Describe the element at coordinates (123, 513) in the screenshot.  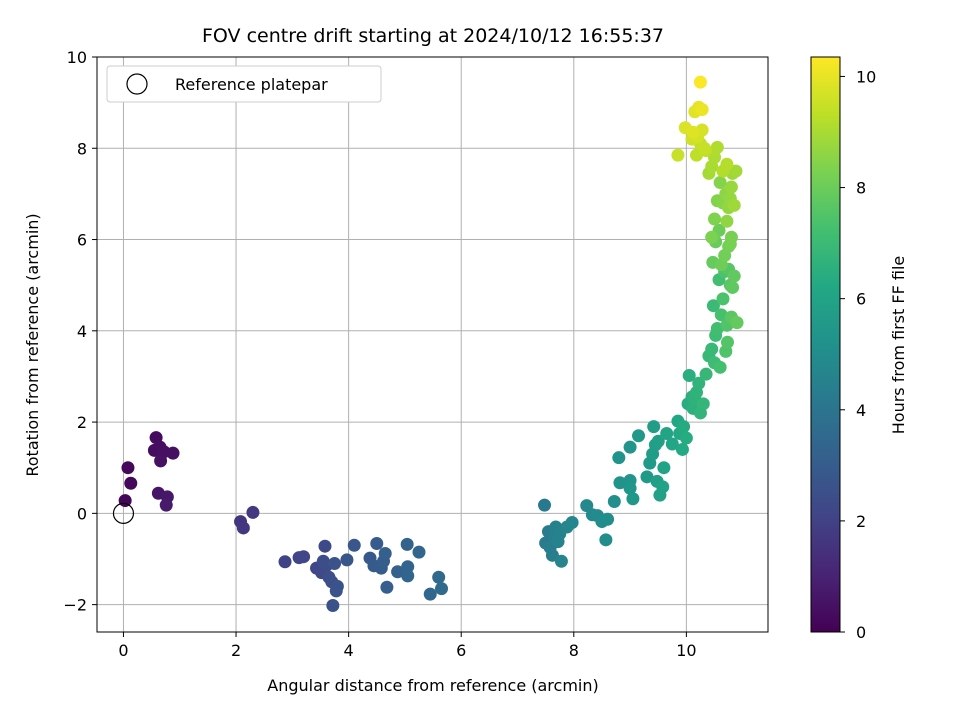
I see `reference-platepar-marker` at that location.